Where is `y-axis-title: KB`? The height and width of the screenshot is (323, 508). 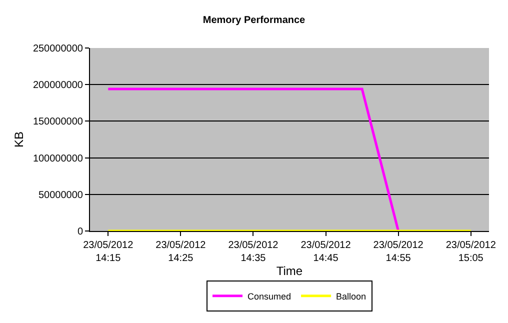
y-axis-title: KB is located at coordinates (19, 139).